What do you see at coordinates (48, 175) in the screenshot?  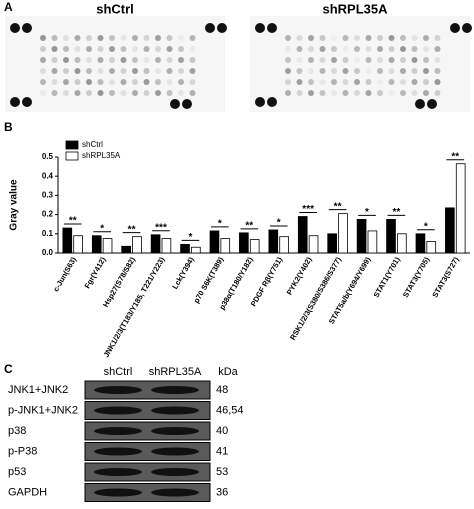 I see `y-tick-label: 0.4` at bounding box center [48, 175].